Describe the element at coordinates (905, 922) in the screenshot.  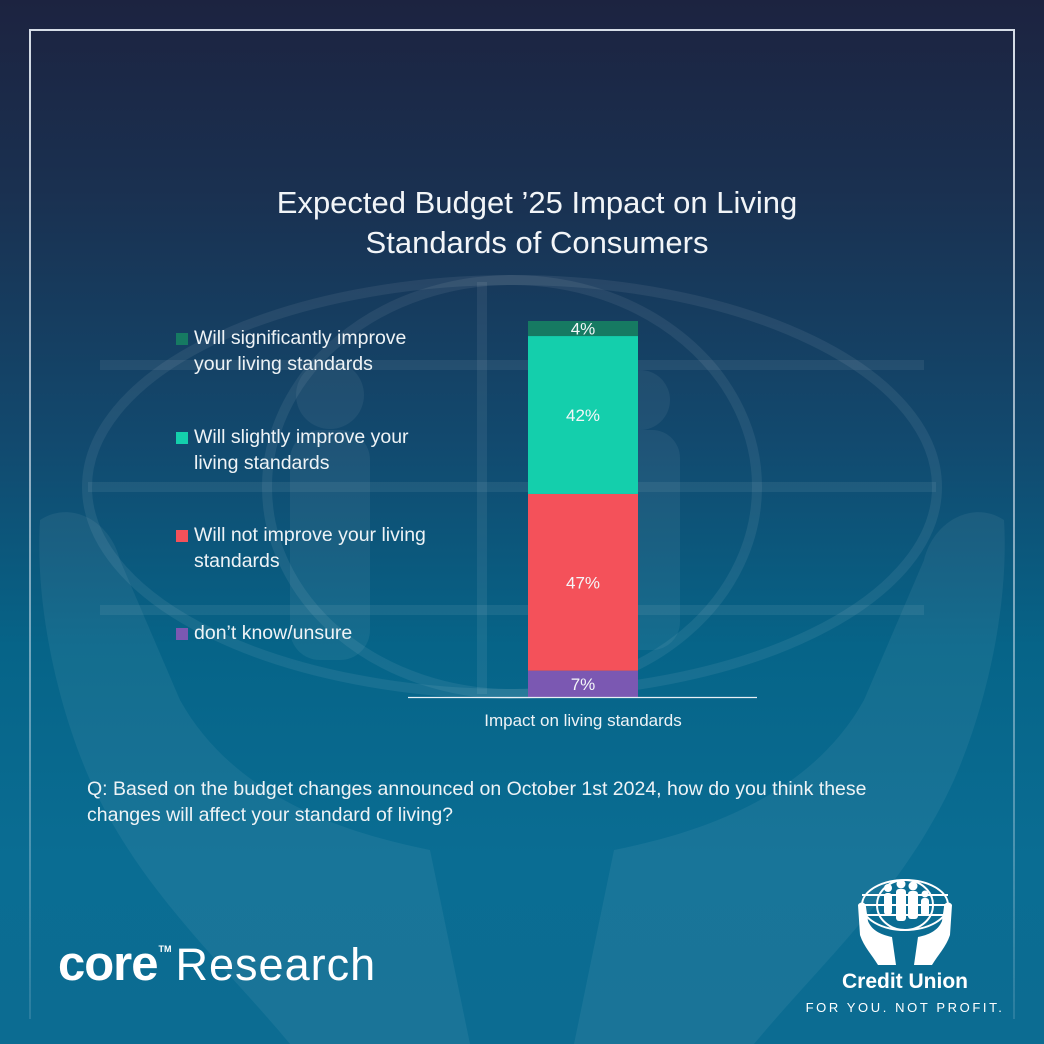
I see `credit-union-hands-globe-icon` at that location.